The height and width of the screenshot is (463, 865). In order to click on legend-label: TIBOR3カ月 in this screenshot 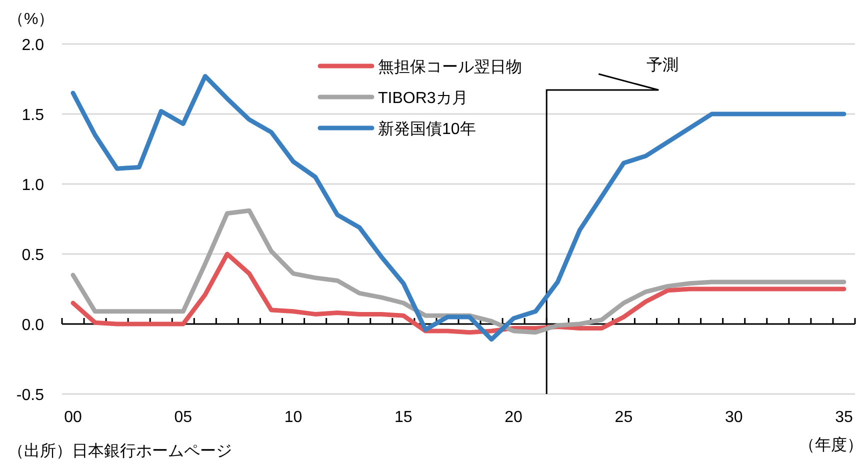, I will do `click(423, 98)`.